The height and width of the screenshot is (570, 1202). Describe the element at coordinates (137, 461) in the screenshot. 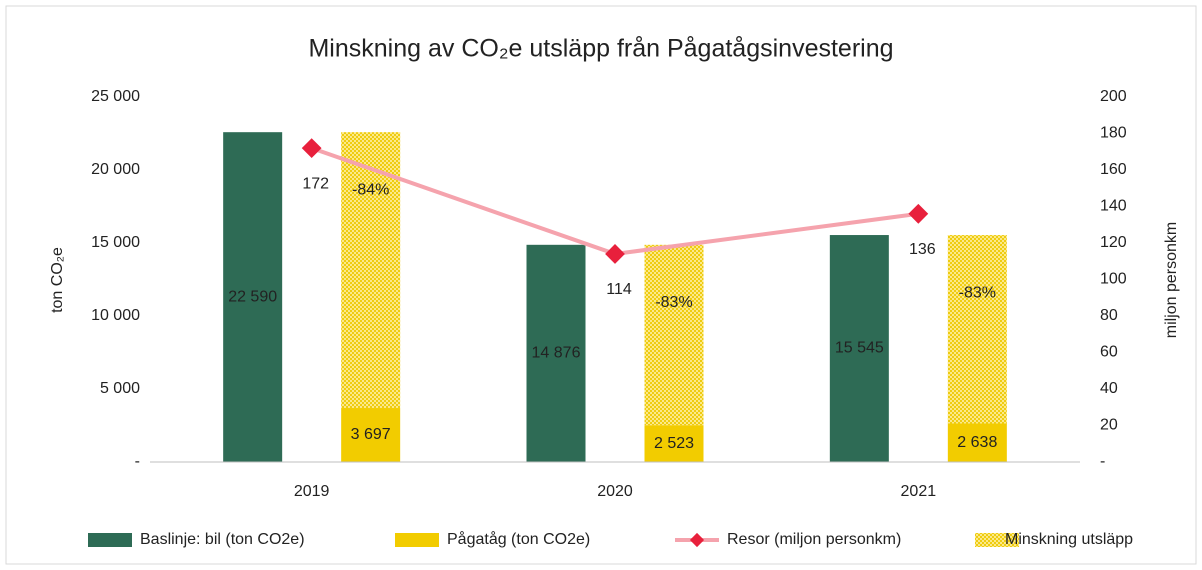

I see `y-tick-label: -` at that location.